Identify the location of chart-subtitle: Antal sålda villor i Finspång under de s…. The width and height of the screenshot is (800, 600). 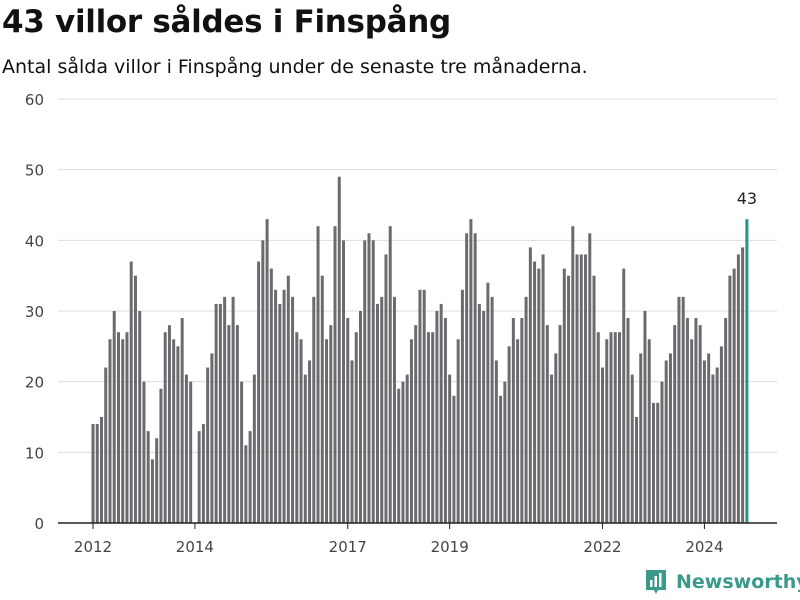
(295, 67).